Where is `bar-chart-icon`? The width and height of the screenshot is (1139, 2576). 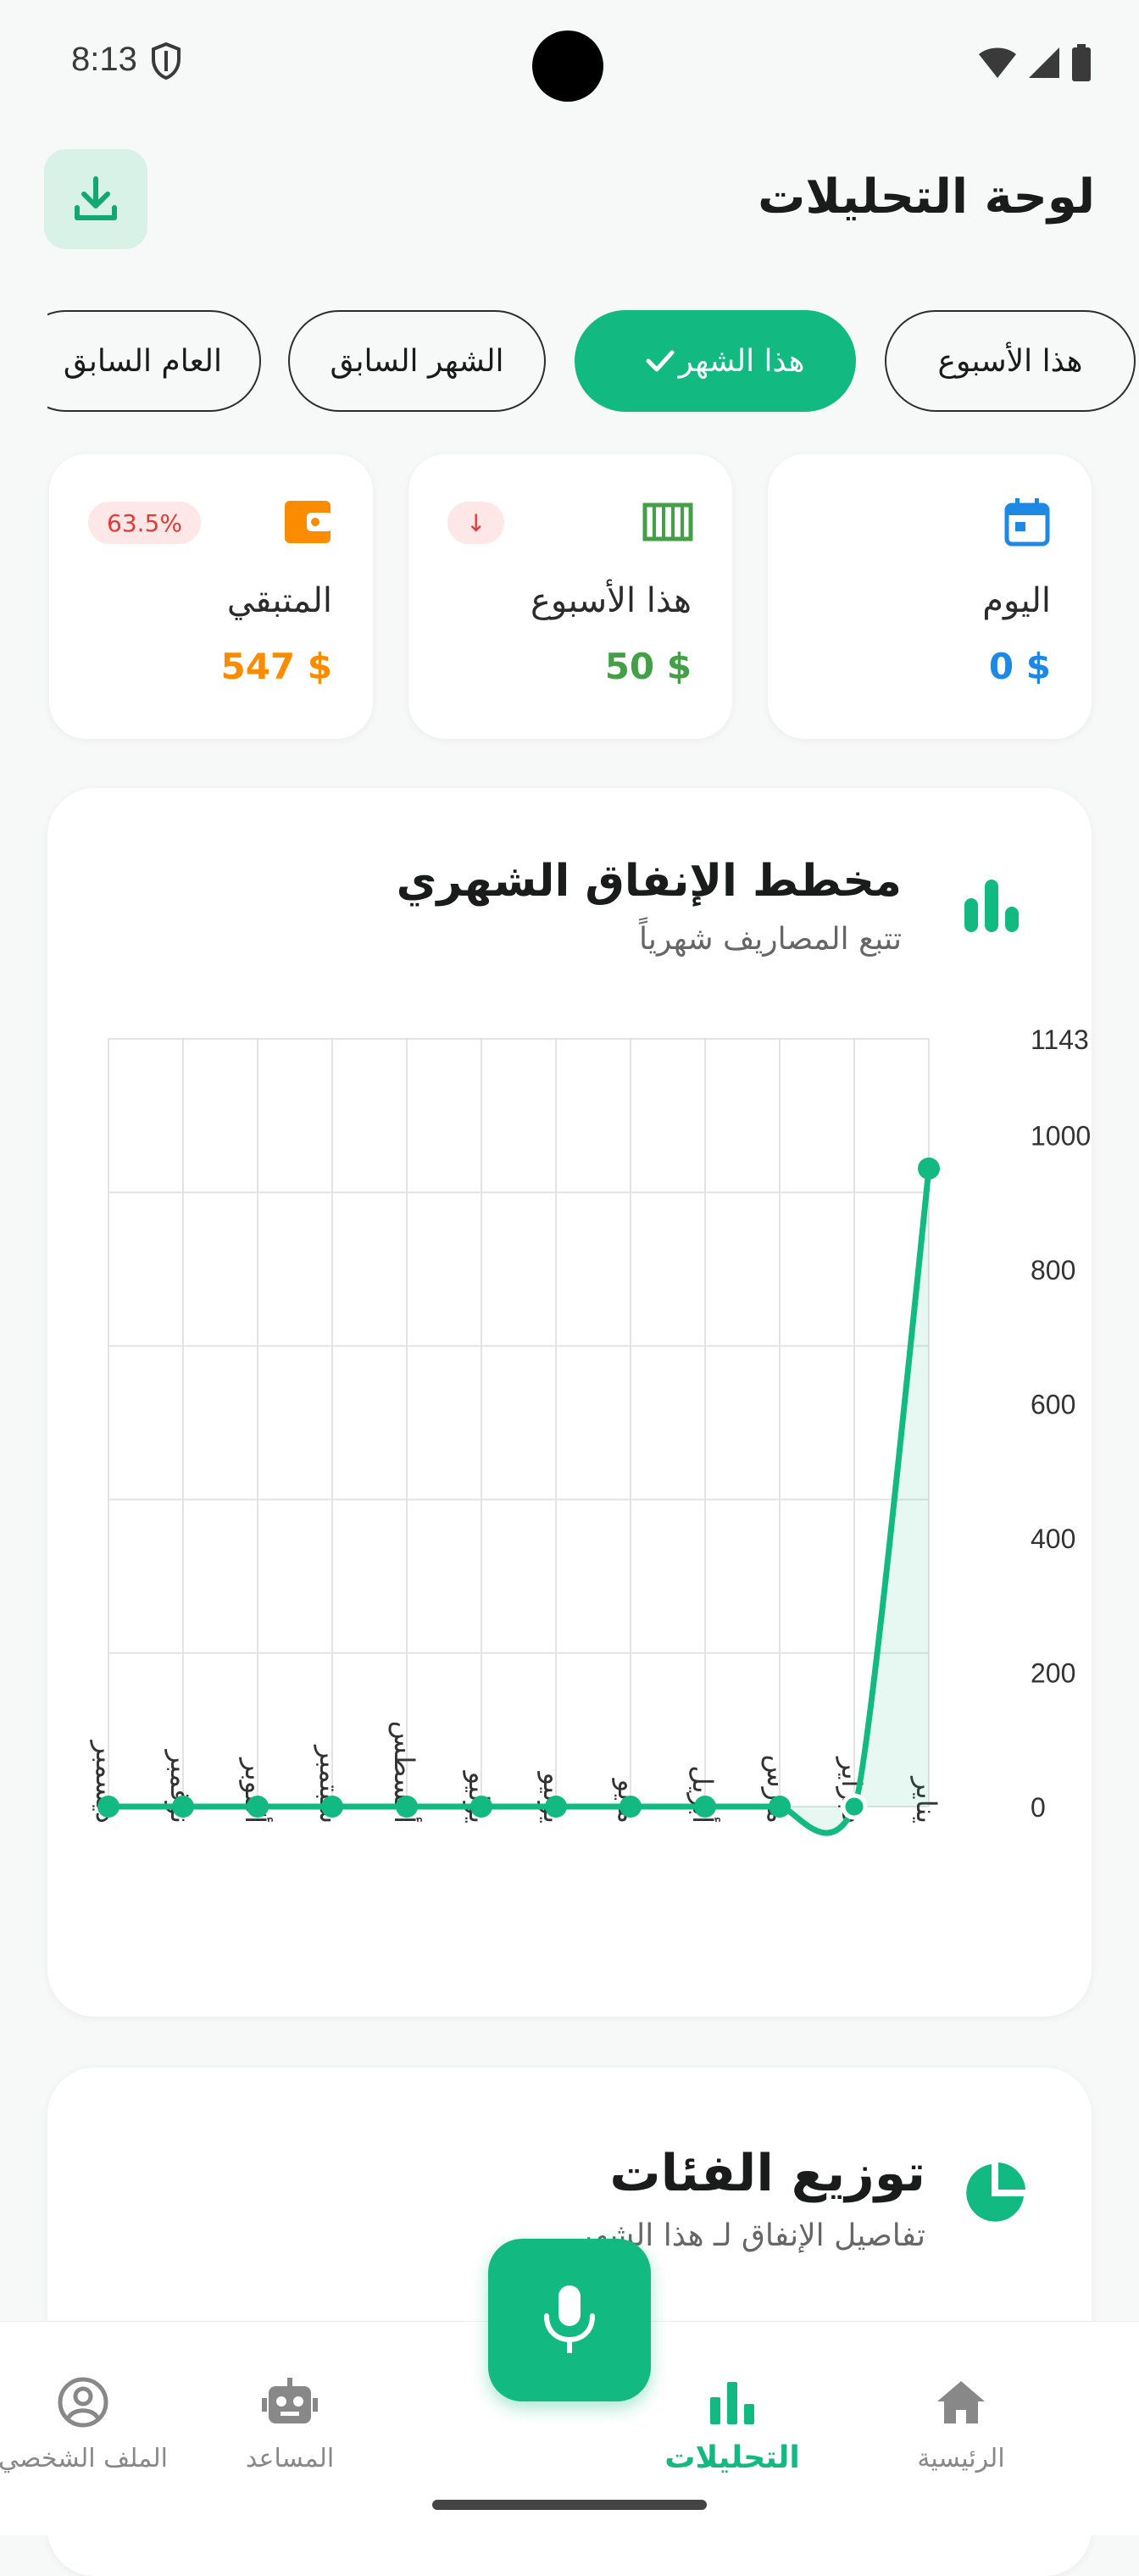 bar-chart-icon is located at coordinates (991, 906).